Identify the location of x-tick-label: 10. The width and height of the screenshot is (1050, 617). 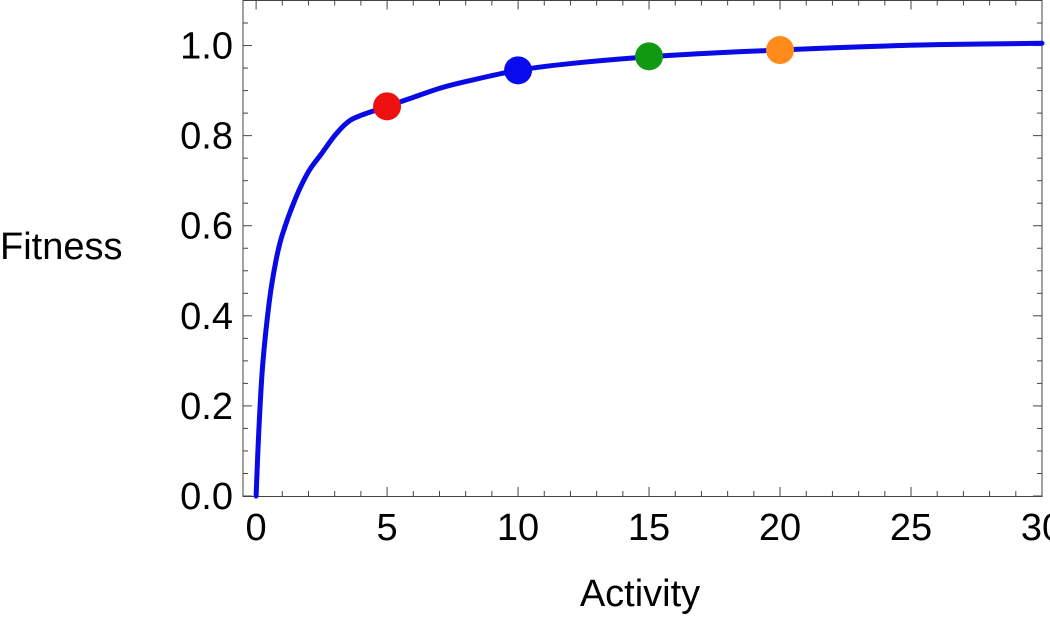
(518, 528).